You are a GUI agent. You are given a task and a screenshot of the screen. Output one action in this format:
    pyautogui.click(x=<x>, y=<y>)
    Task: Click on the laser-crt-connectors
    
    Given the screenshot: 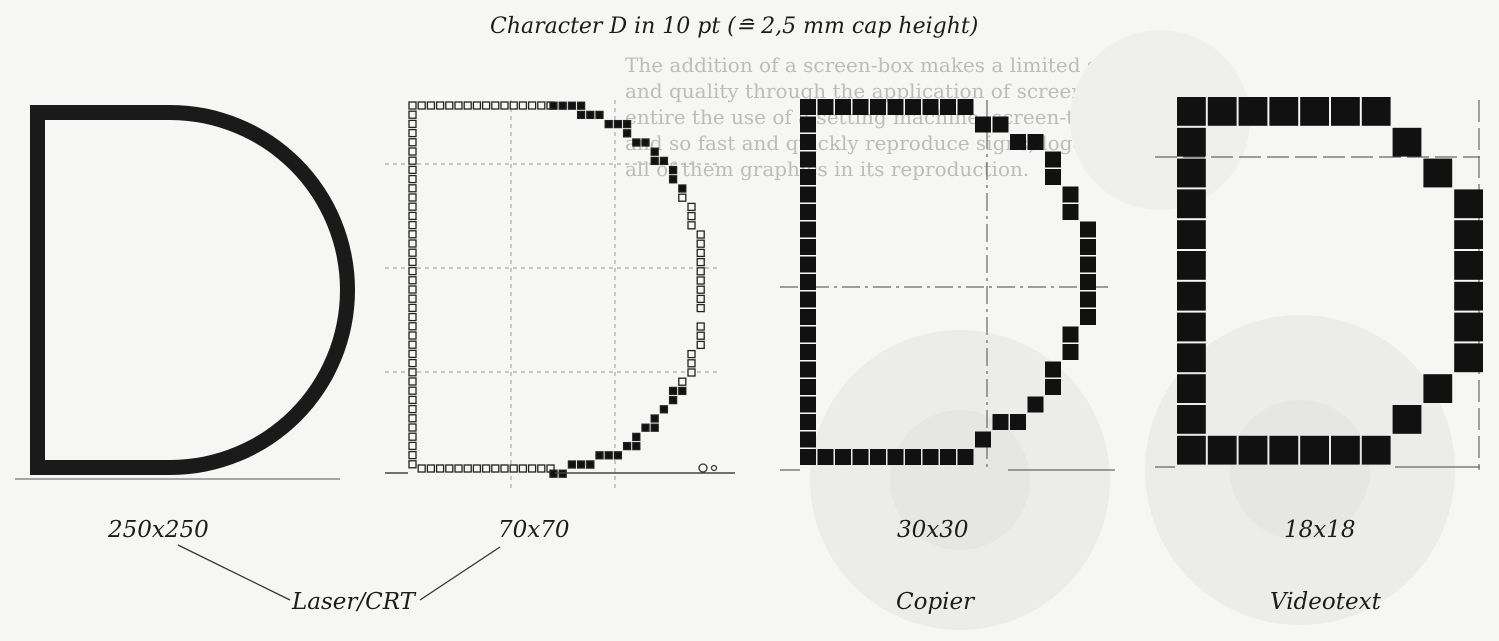 What is the action you would take?
    pyautogui.click(x=339, y=572)
    